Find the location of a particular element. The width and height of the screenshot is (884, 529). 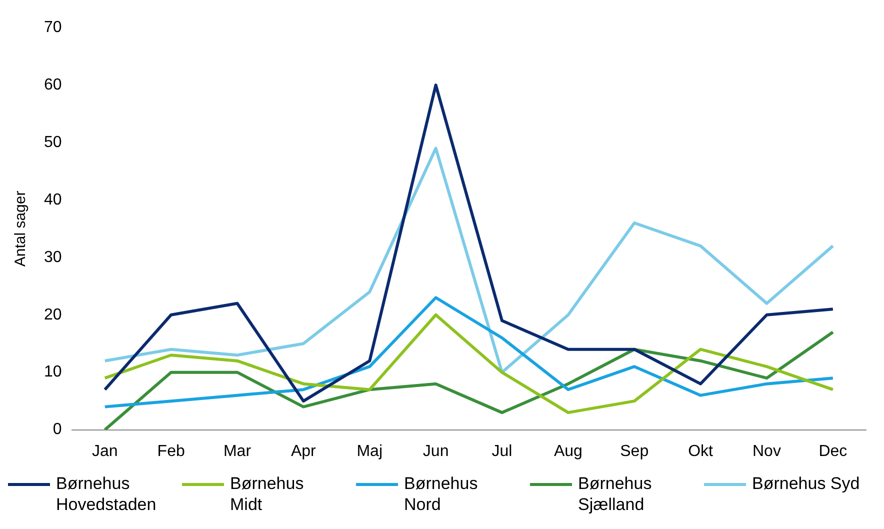

x-tick-label: Okt is located at coordinates (701, 451).